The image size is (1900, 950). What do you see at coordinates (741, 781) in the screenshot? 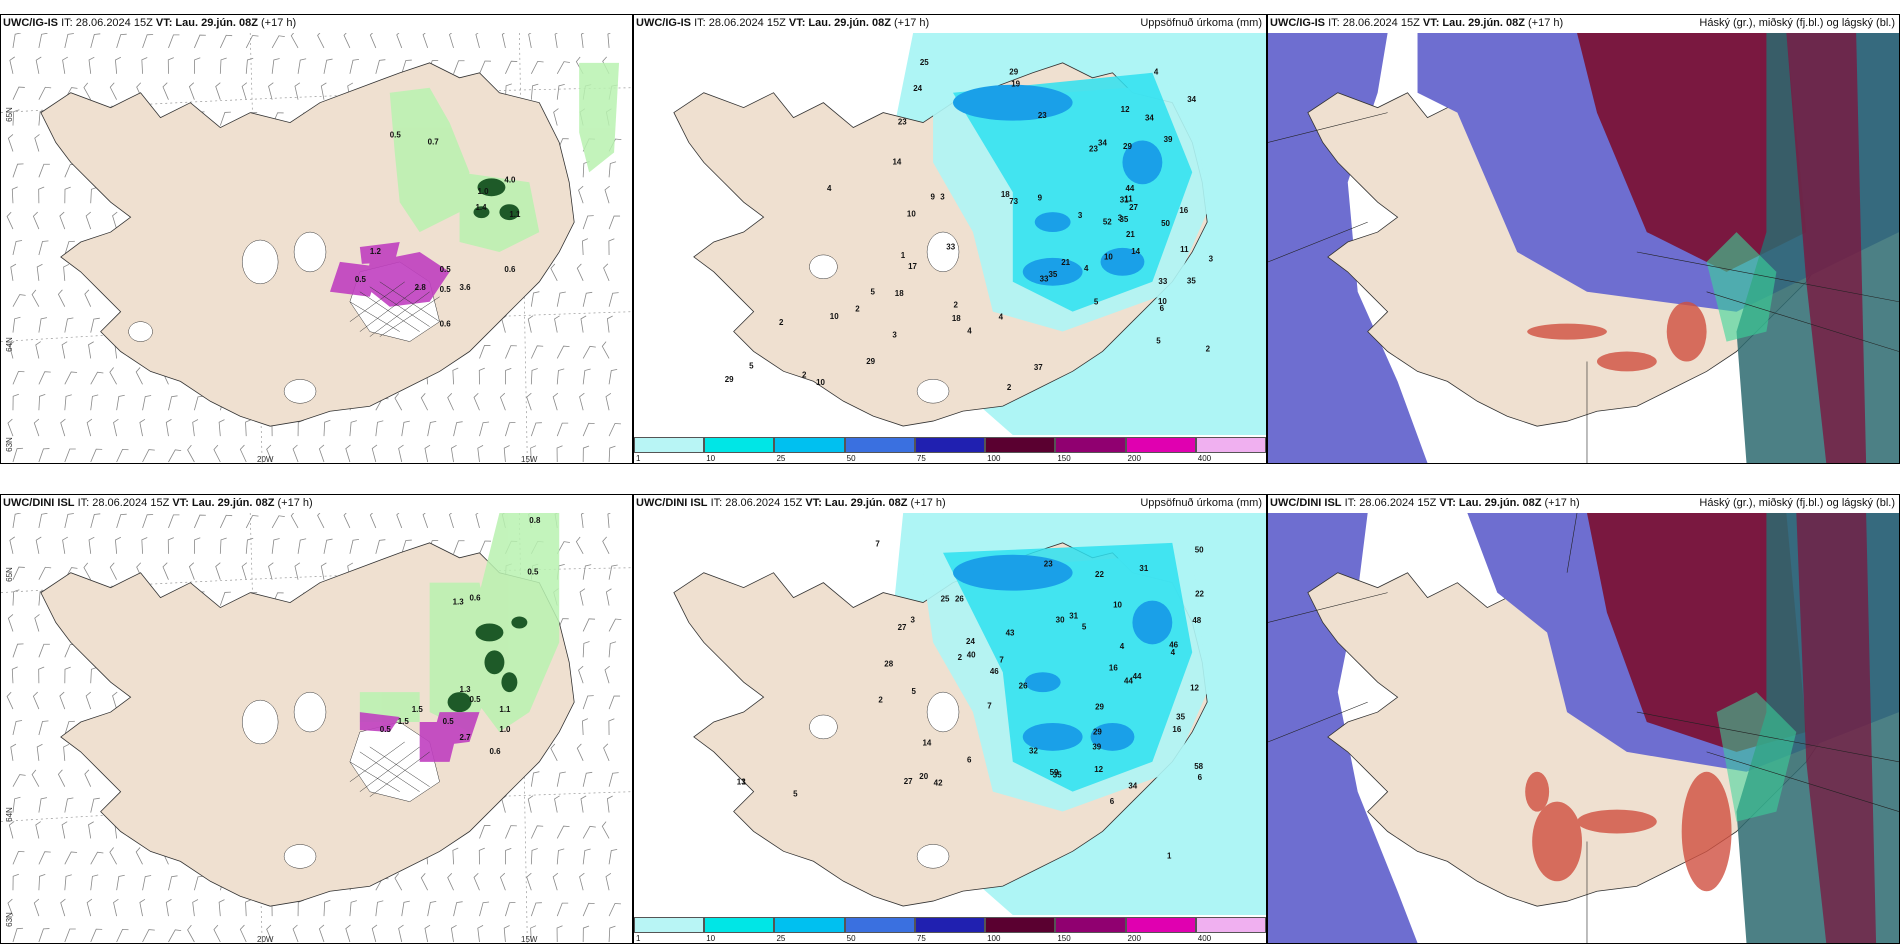
I see `precip-value-label: 13` at bounding box center [741, 781].